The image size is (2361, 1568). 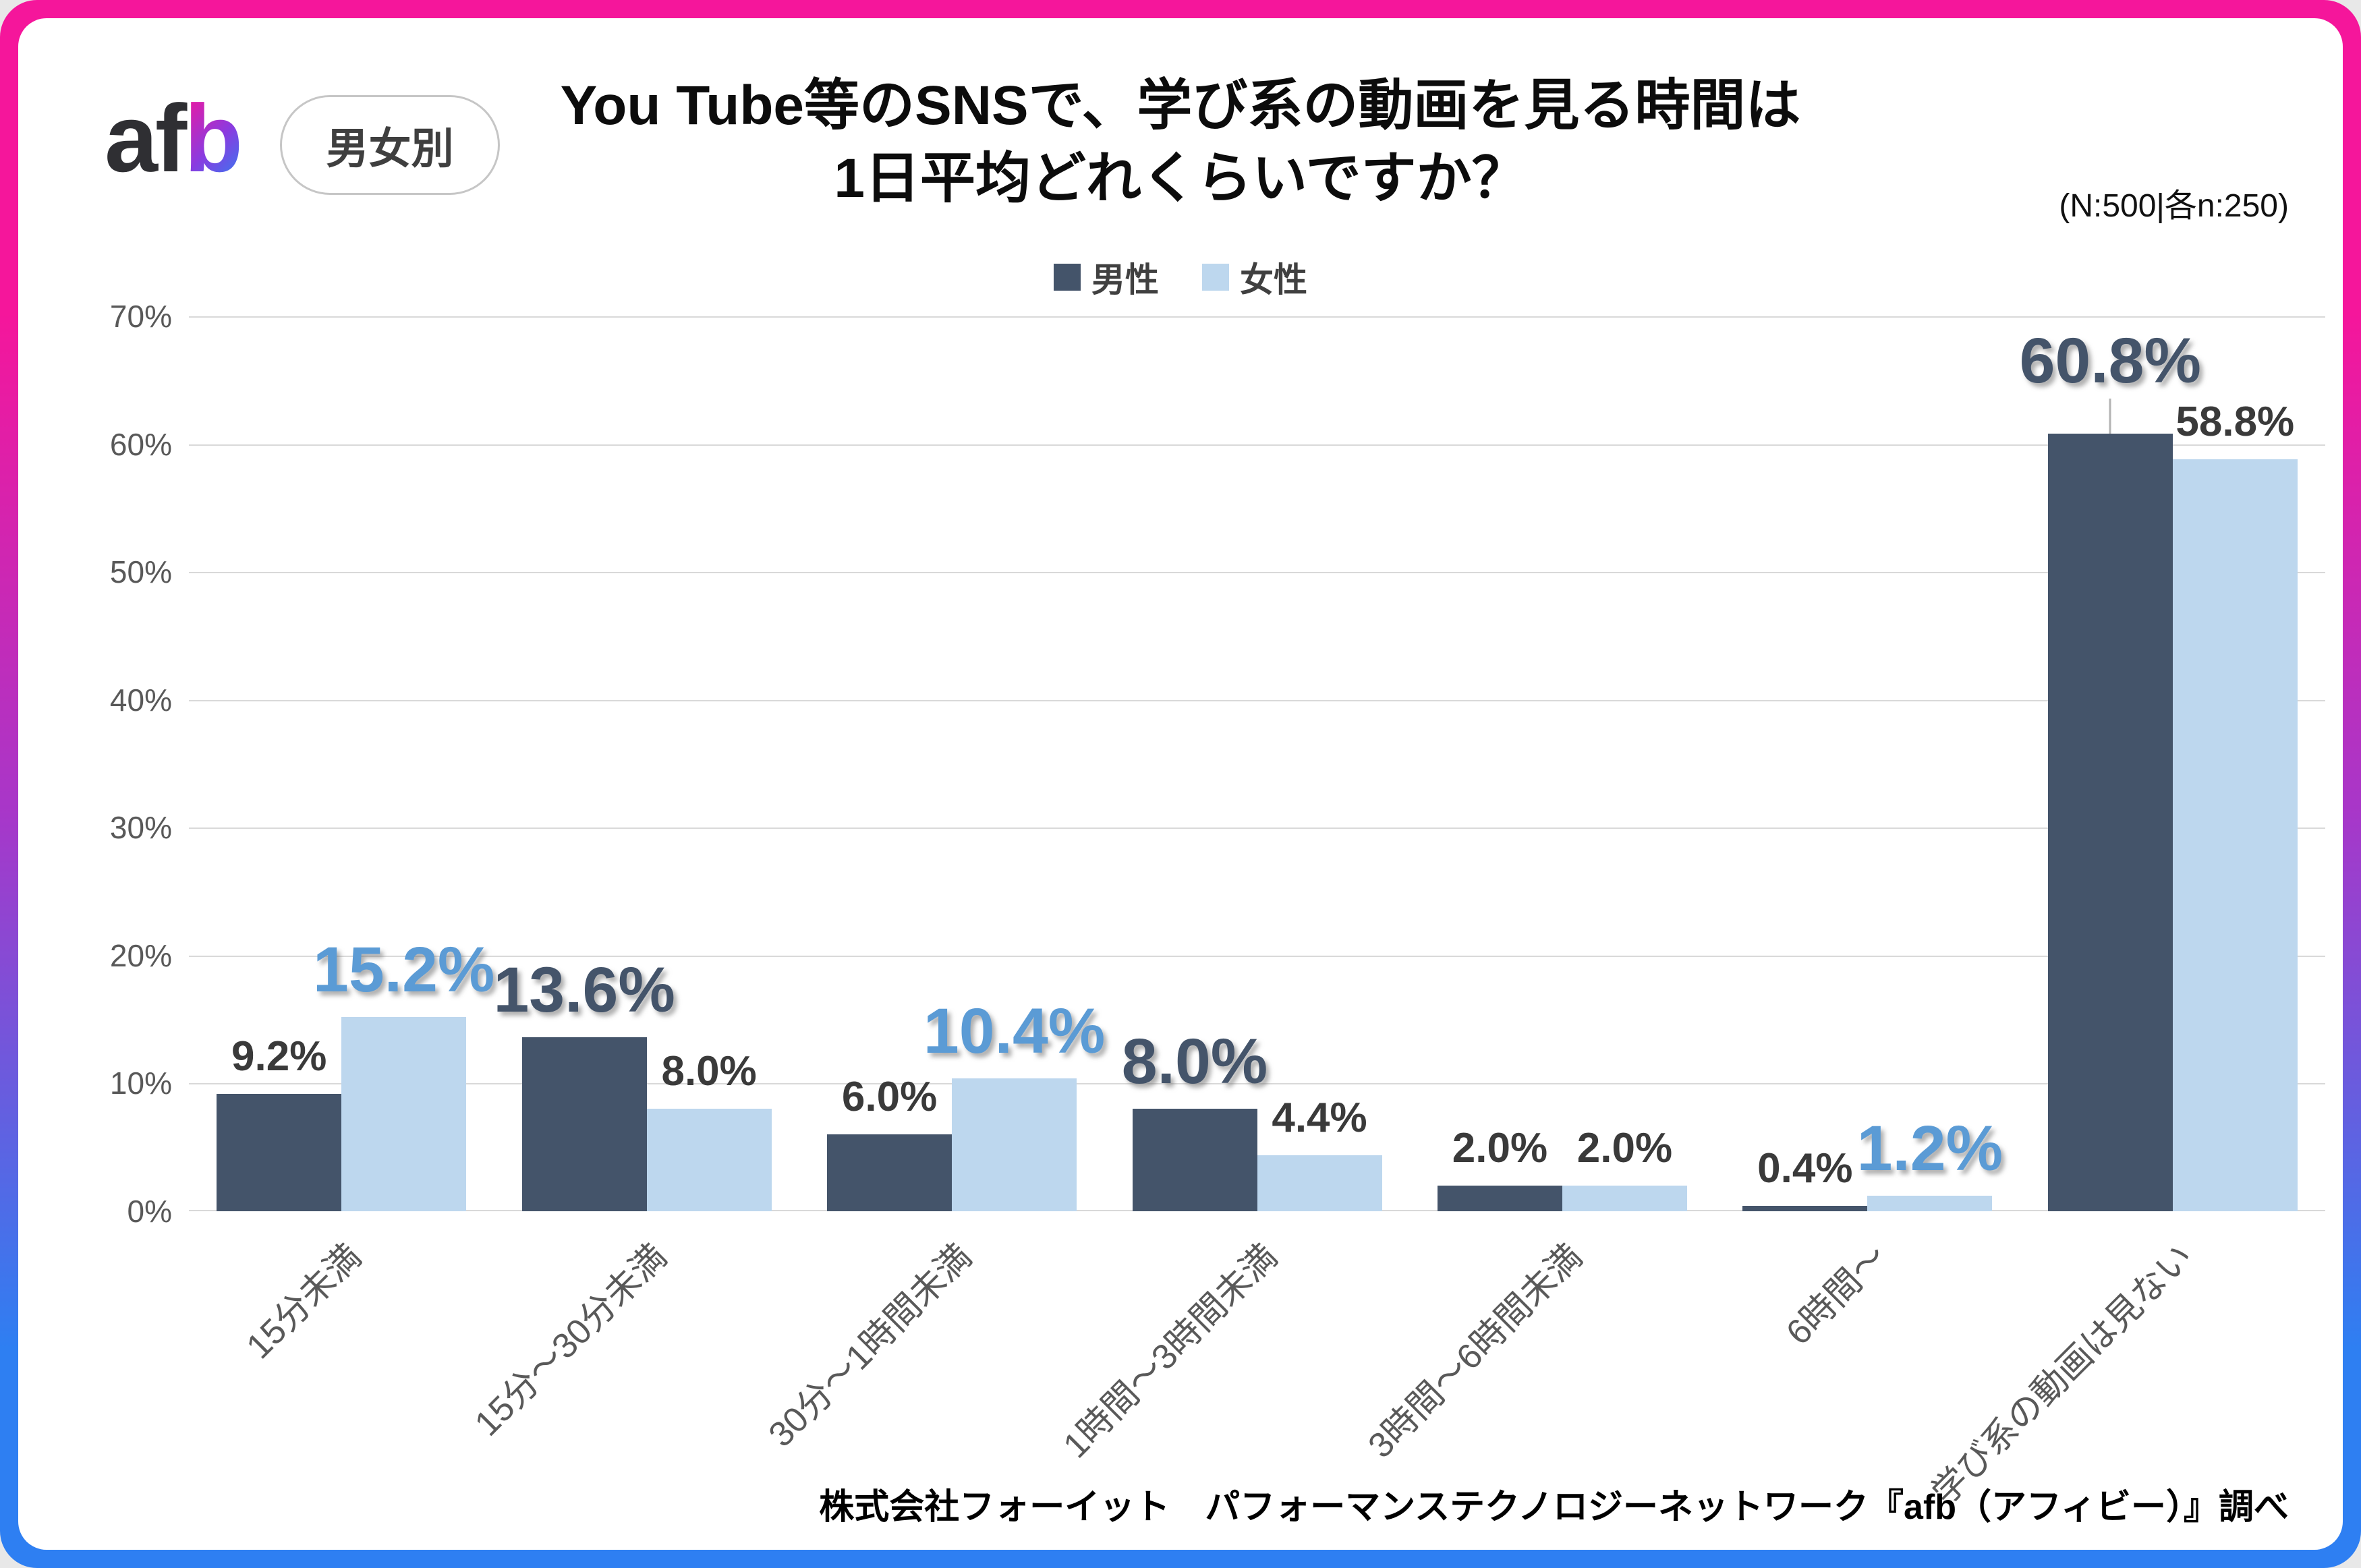 I want to click on y-axis-tick-40%: 40%, so click(x=140, y=700).